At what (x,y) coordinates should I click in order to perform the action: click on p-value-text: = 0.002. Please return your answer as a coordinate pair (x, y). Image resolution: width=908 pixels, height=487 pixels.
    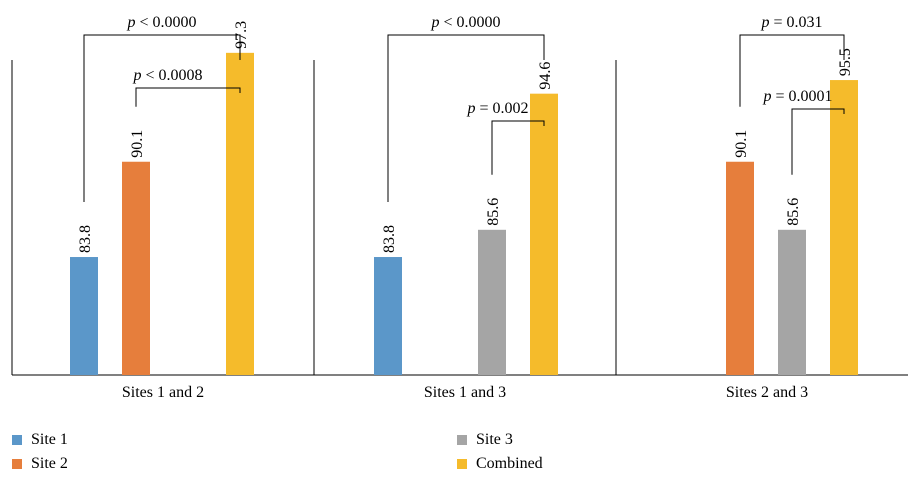
    Looking at the image, I should click on (501, 108).